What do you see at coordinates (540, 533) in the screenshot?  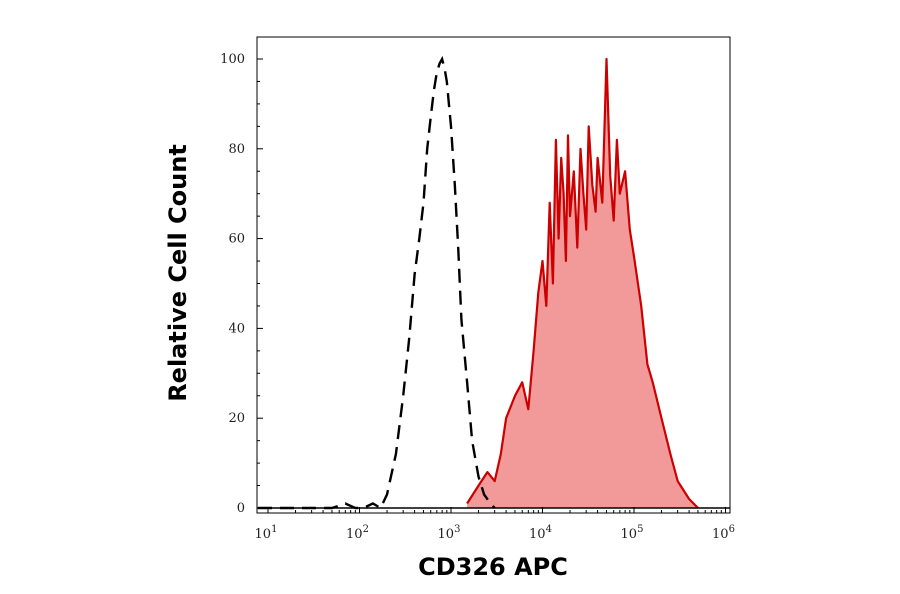 I see `x-tick-label: 10⁴` at bounding box center [540, 533].